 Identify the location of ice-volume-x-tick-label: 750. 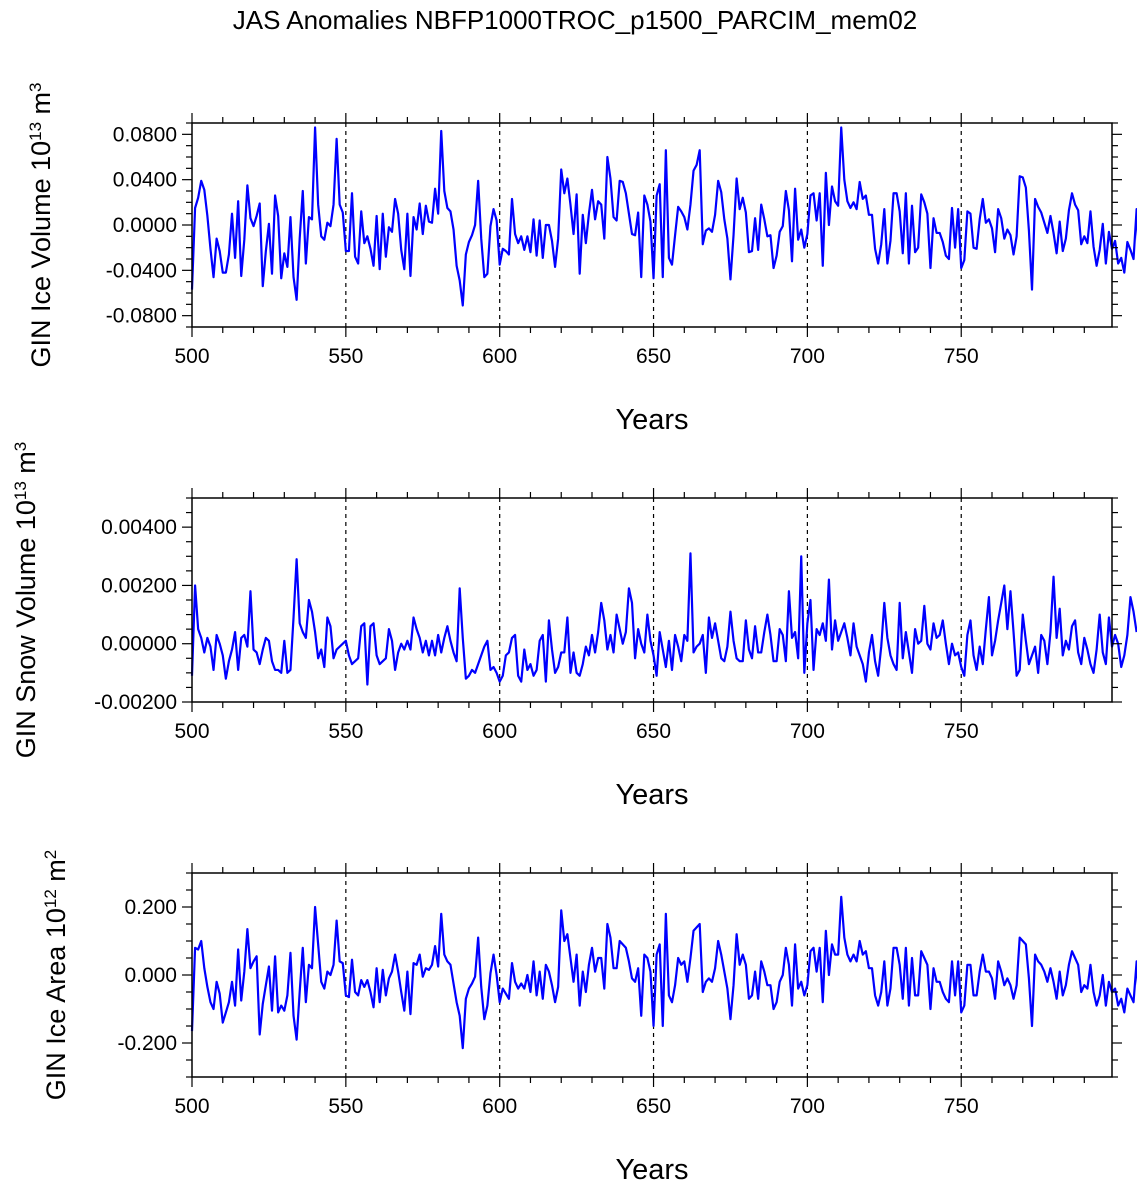
(961, 356).